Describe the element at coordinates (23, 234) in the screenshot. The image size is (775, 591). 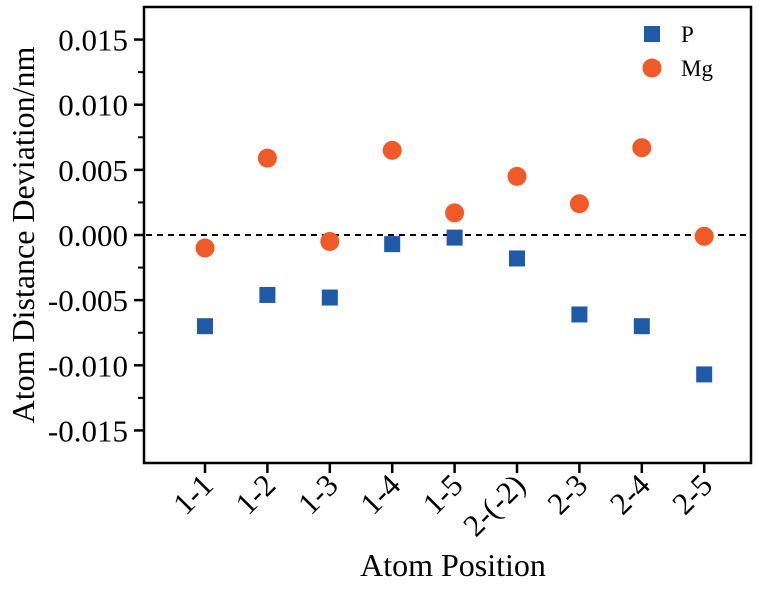
I see `y-axis-title: Atom Distance Deviation/nm` at that location.